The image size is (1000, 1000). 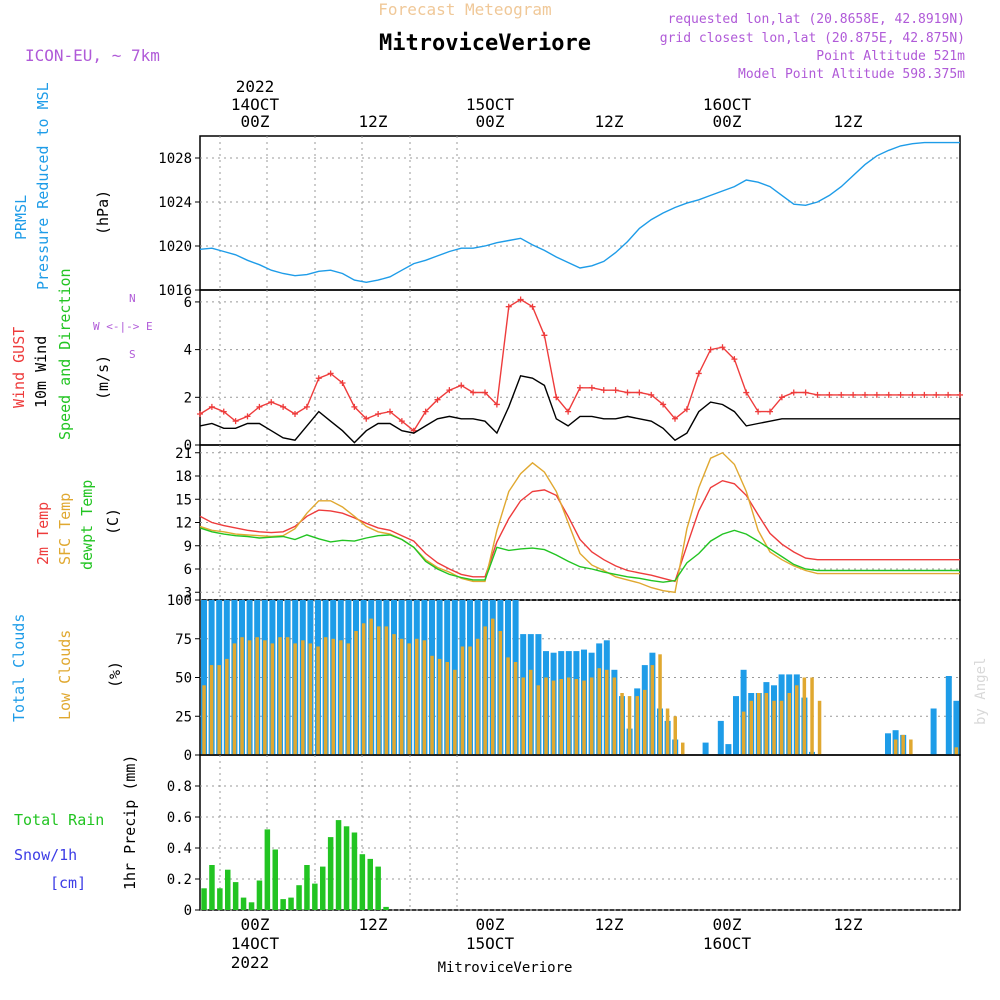 I want to click on closest-coords: grid closest lon,lat (20.875E, 42.875N), so click(x=812, y=38).